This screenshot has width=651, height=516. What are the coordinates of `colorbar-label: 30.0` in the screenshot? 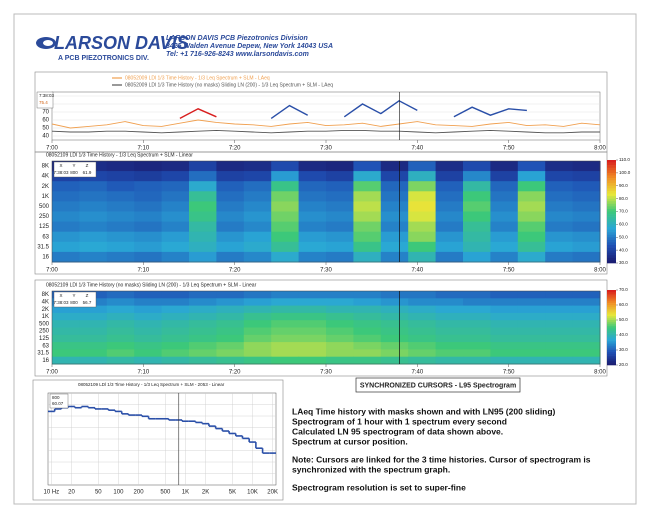 It's located at (623, 262).